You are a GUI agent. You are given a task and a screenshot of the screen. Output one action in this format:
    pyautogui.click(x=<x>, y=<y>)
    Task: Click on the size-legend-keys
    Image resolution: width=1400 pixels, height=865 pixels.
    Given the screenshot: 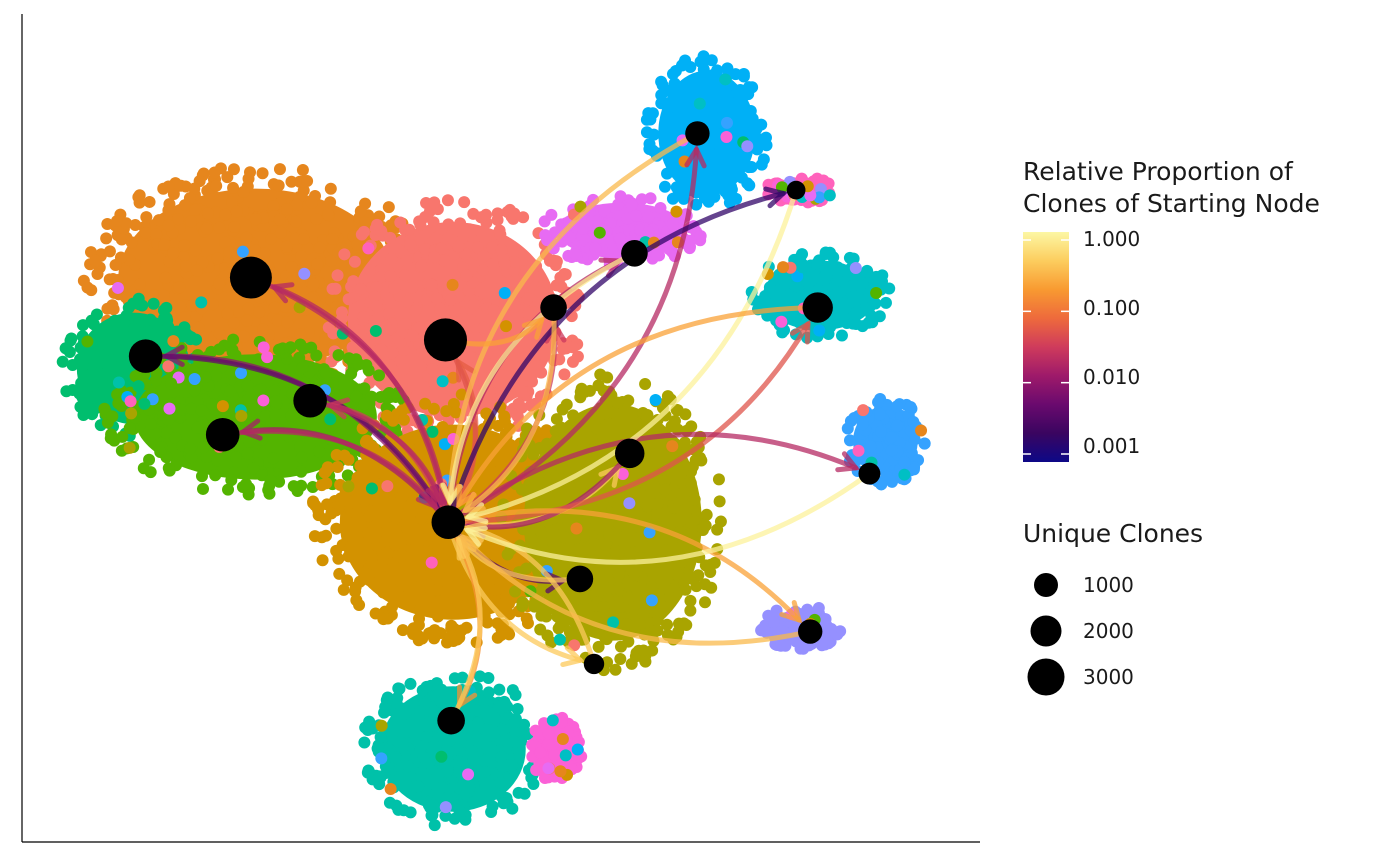 What is the action you would take?
    pyautogui.click(x=1046, y=634)
    